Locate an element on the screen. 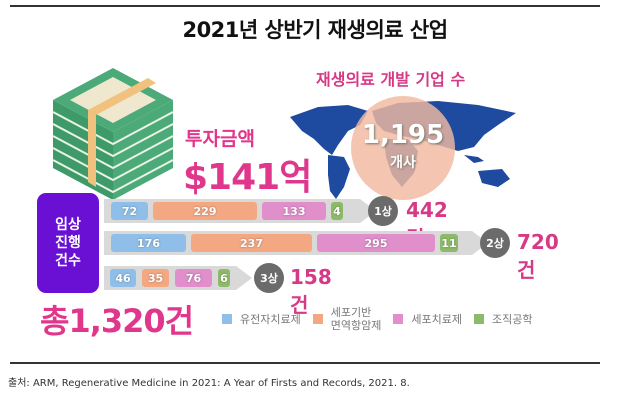 The height and width of the screenshot is (403, 630). companies-value: 1,195 is located at coordinates (403, 135).